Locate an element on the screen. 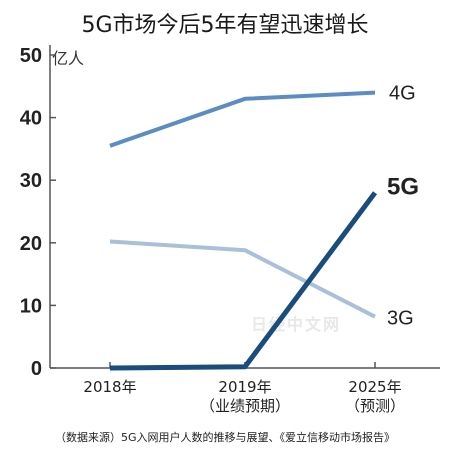 The width and height of the screenshot is (450, 450). x-tick-label: 2019年 is located at coordinates (244, 387).